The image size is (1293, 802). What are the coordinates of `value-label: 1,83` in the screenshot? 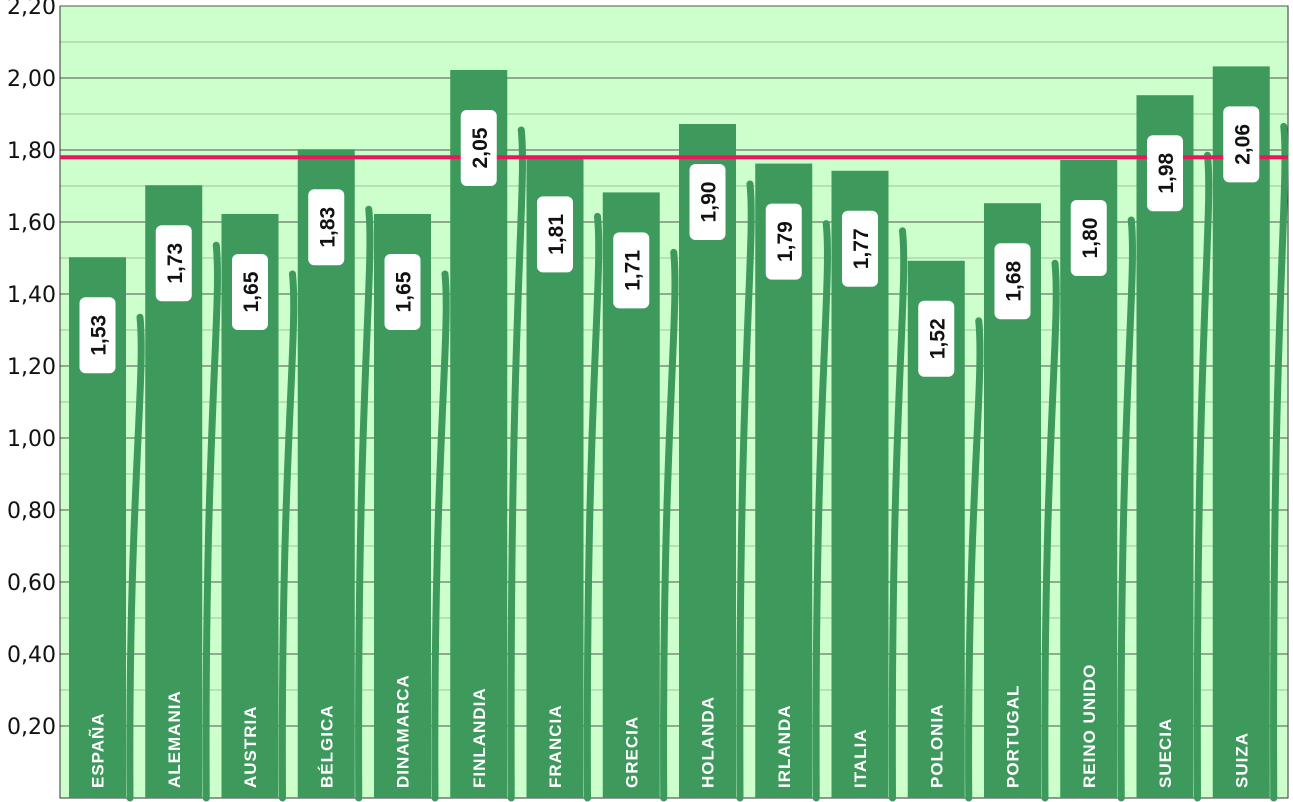 It's located at (326, 227).